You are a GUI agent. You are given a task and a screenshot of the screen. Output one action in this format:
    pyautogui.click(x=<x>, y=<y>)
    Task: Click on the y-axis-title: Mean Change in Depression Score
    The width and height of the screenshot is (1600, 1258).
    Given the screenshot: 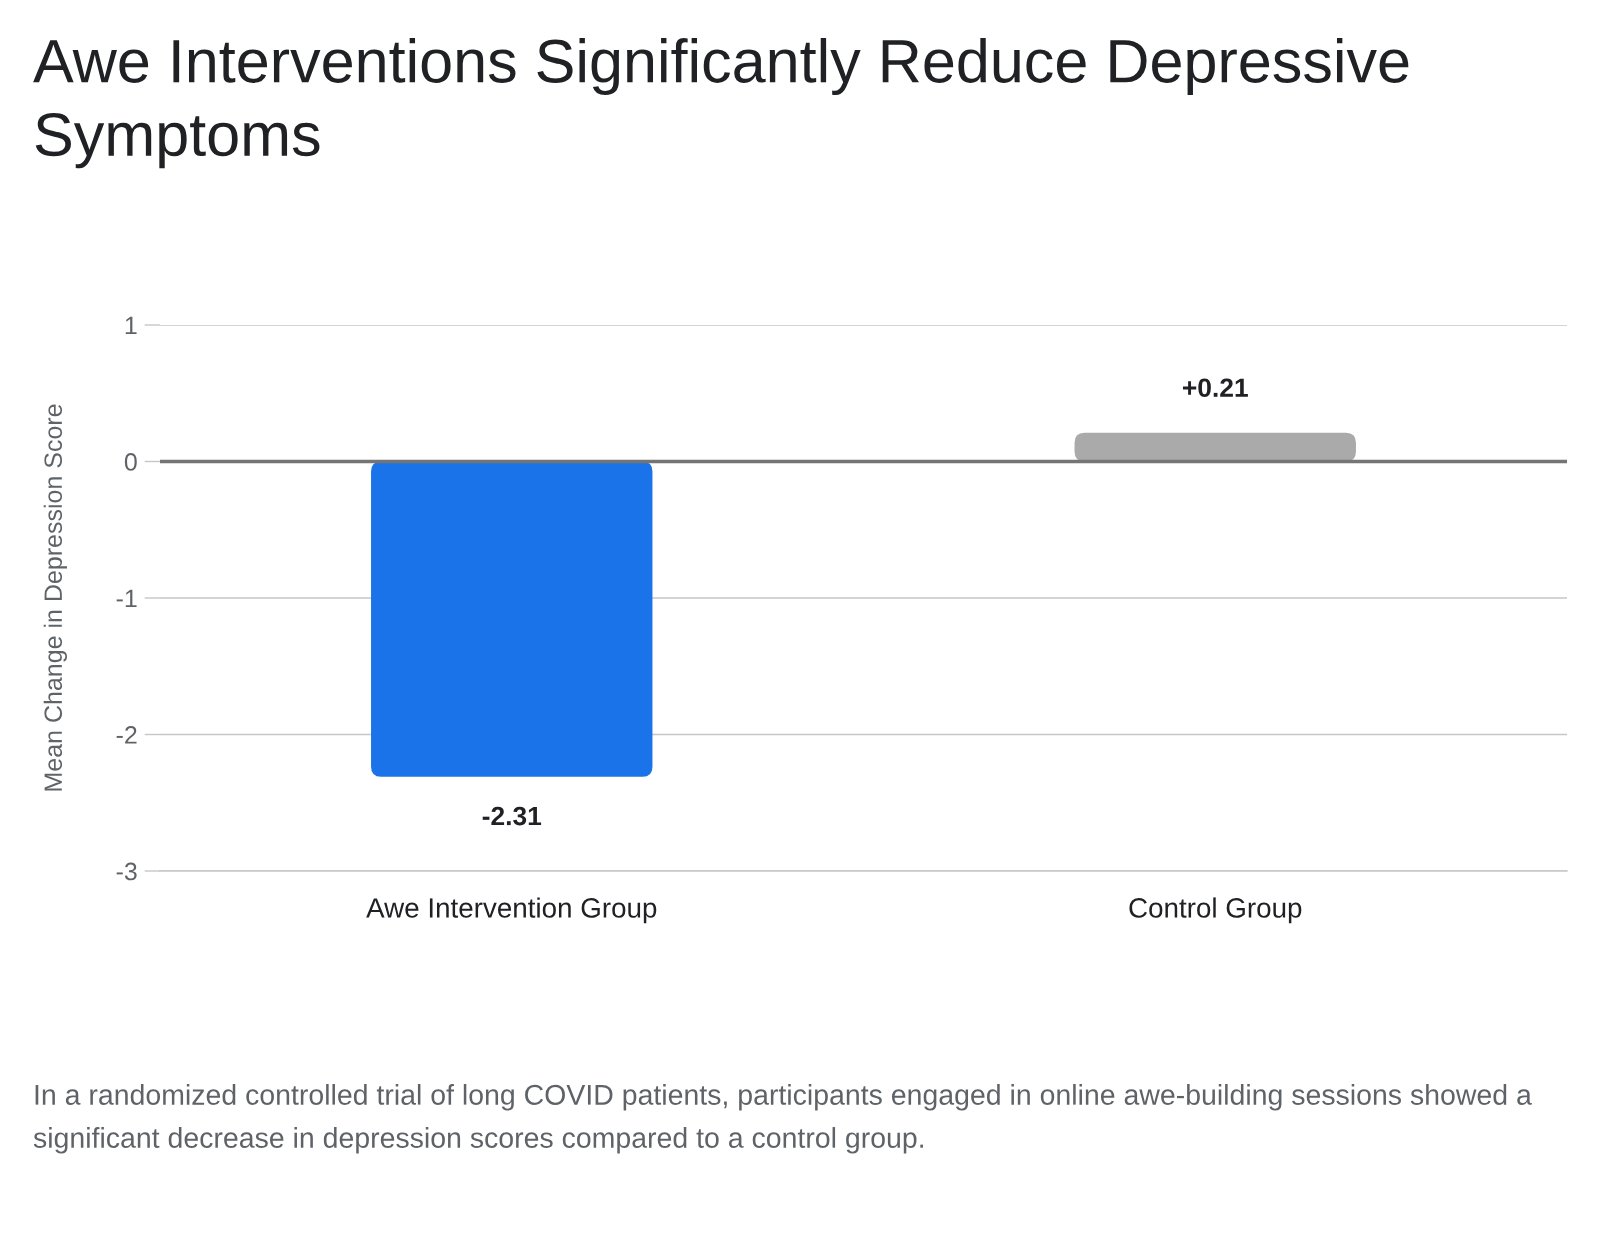 What is the action you would take?
    pyautogui.click(x=55, y=597)
    